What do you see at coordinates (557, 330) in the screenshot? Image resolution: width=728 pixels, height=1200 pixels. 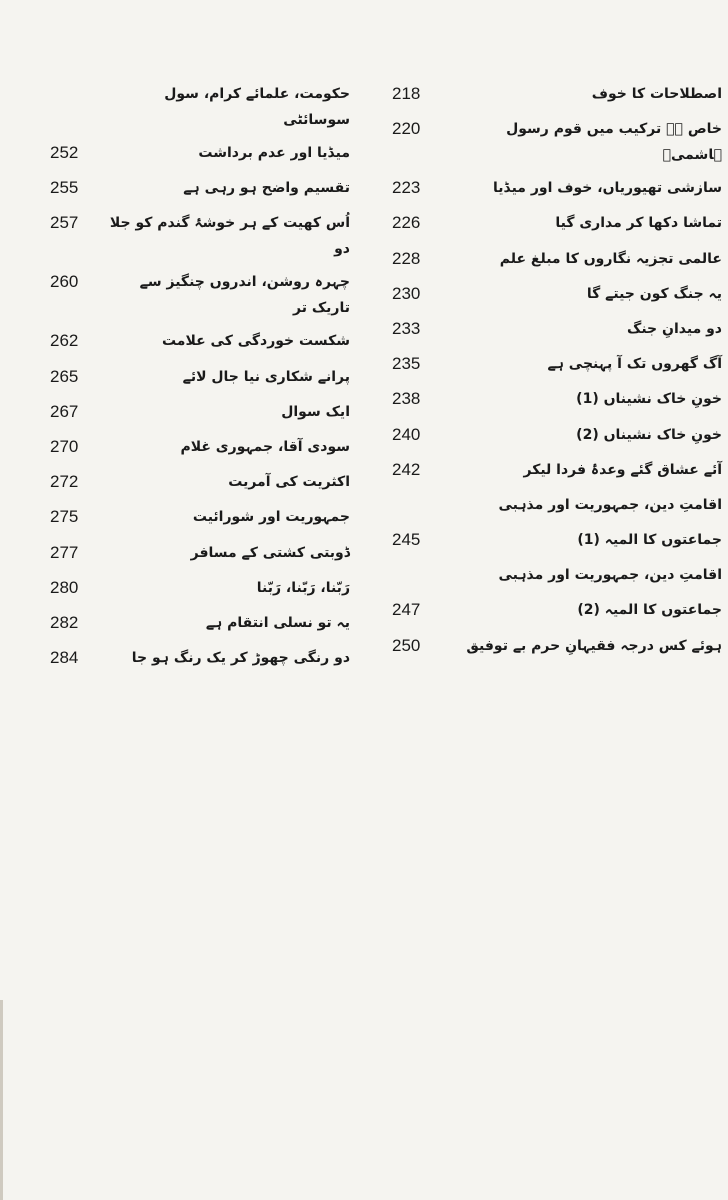 I see `toc-entry: 233 دو میدانِ جنگ` at bounding box center [557, 330].